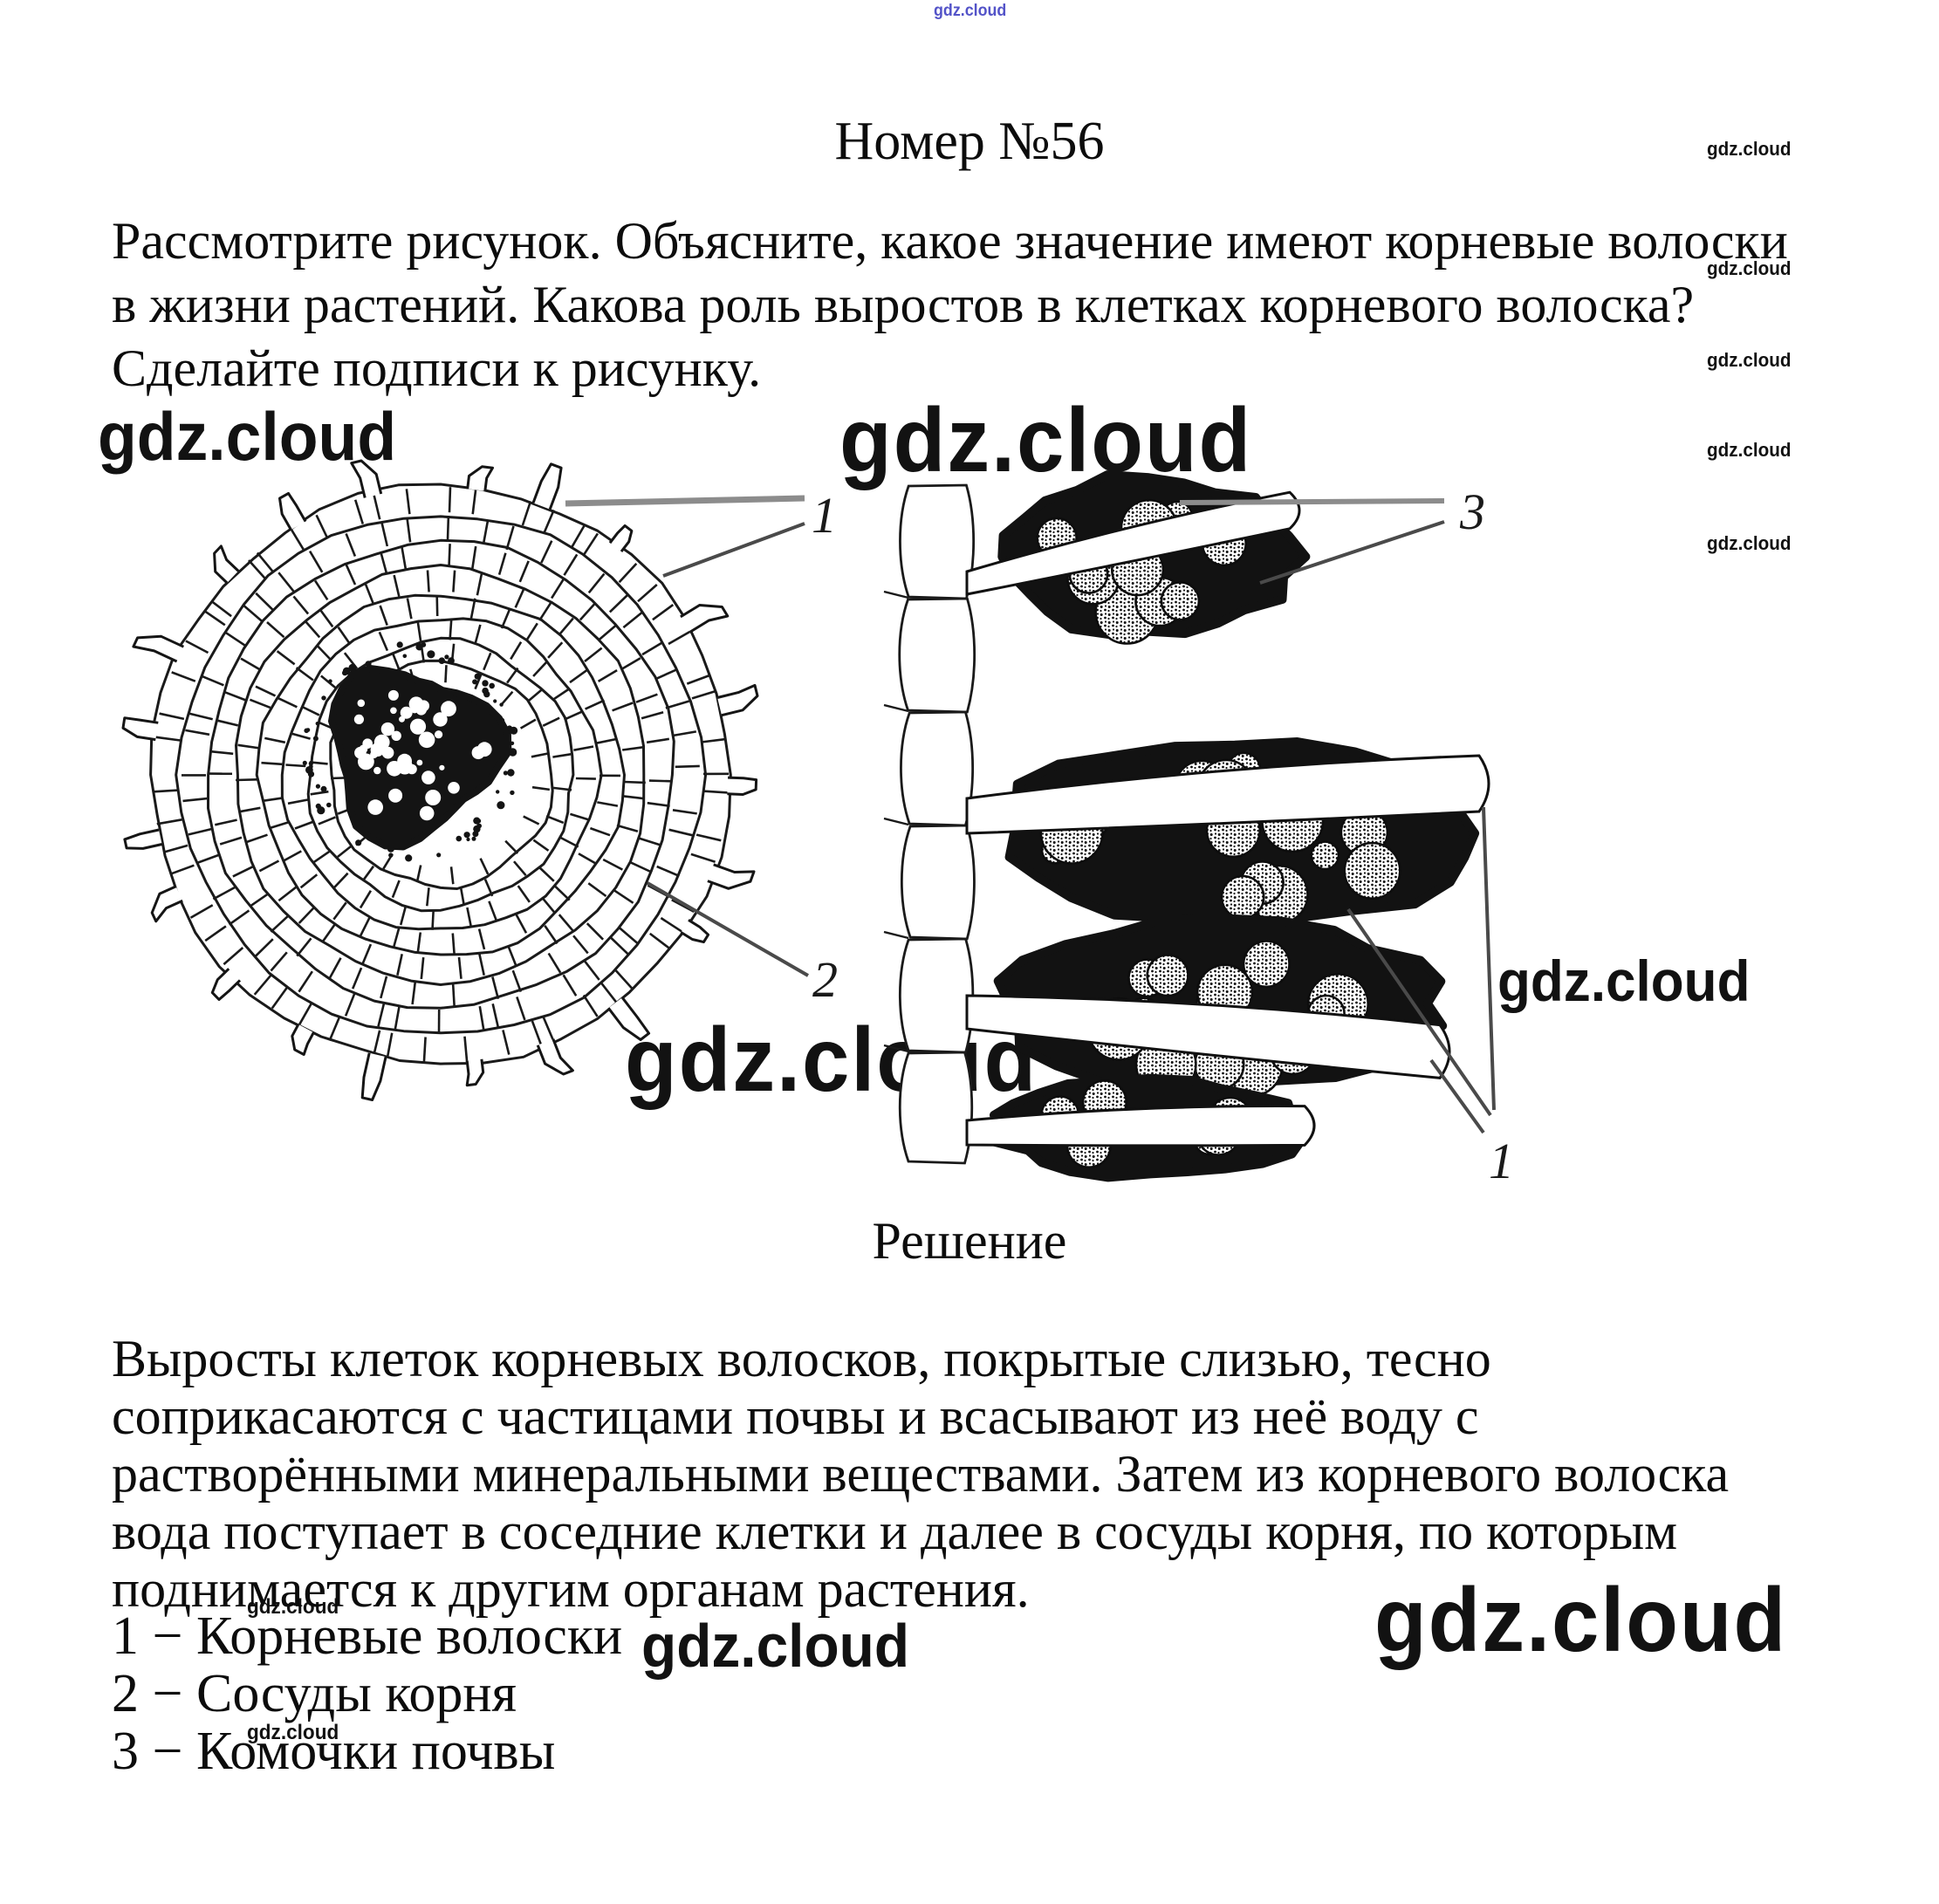 This screenshot has width=1939, height=1904. I want to click on question-line: Сделайте подписи к рисунку., so click(437, 368).